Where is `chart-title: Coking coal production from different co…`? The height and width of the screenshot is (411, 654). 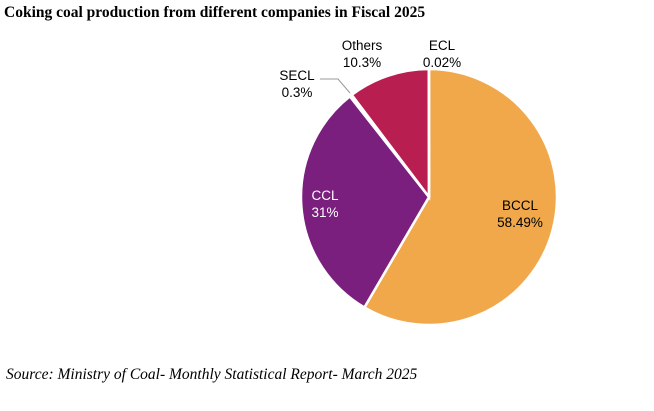 chart-title: Coking coal production from different co… is located at coordinates (215, 12).